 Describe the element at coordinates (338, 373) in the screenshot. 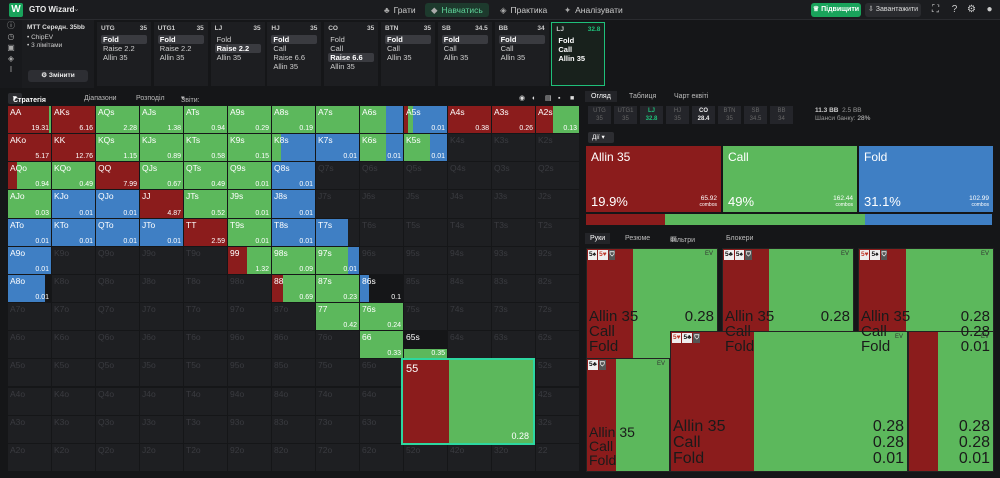

I see `hand-cell: 75o` at that location.